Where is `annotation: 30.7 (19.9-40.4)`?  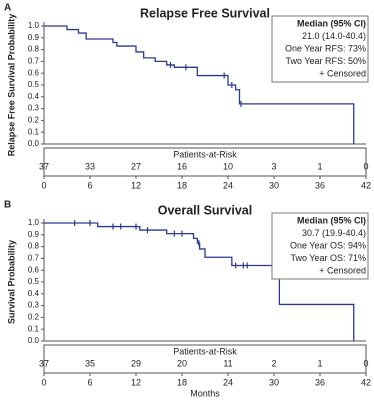 annotation: 30.7 (19.9-40.4) is located at coordinates (334, 233).